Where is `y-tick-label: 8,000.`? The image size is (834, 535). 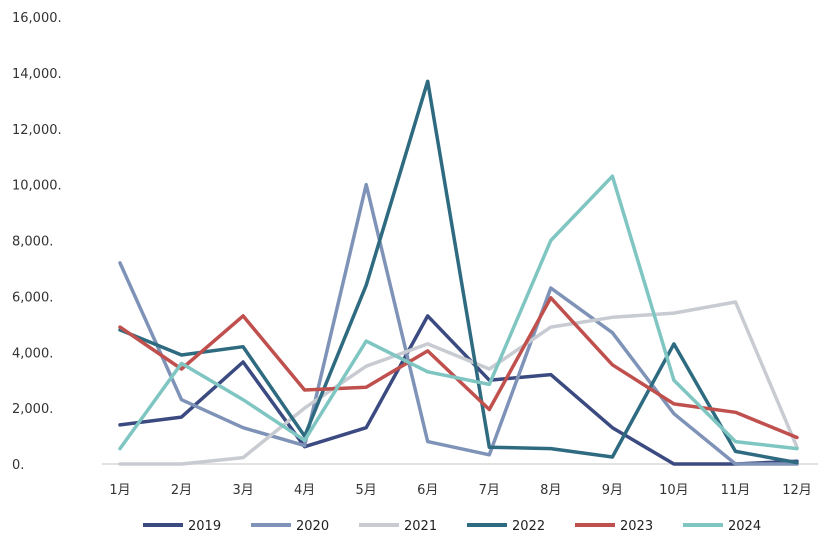 y-tick-label: 8,000. is located at coordinates (32, 242).